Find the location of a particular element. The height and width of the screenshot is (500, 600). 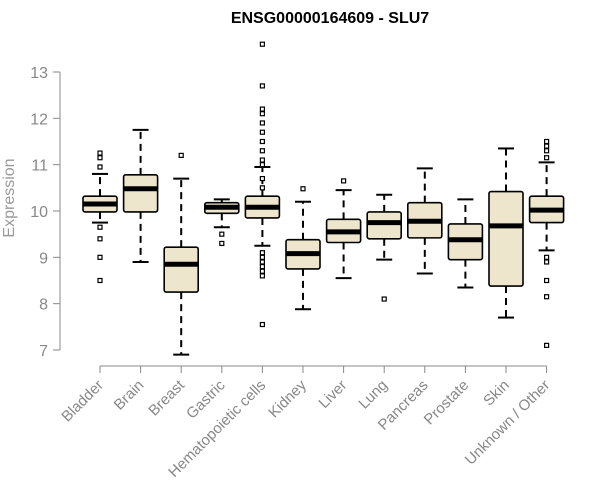

x-tick-label: Bladder is located at coordinates (82, 401).